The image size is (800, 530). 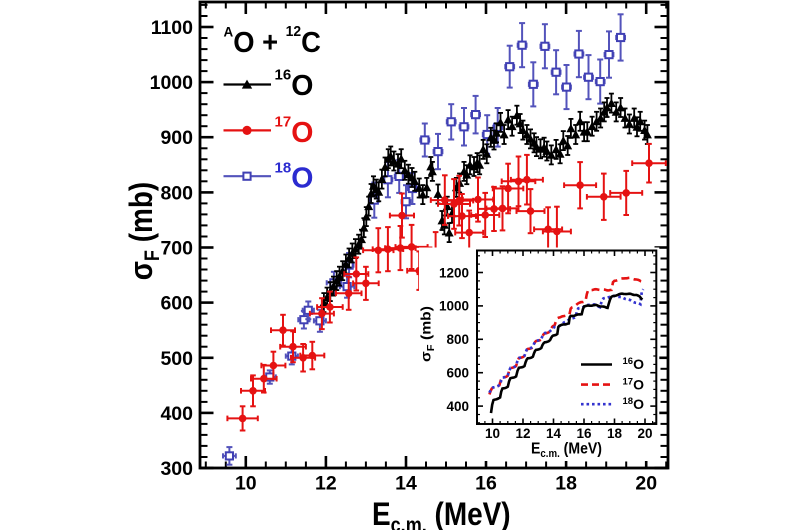 I want to click on svg-text: AO + 12C, so click(x=272, y=41).